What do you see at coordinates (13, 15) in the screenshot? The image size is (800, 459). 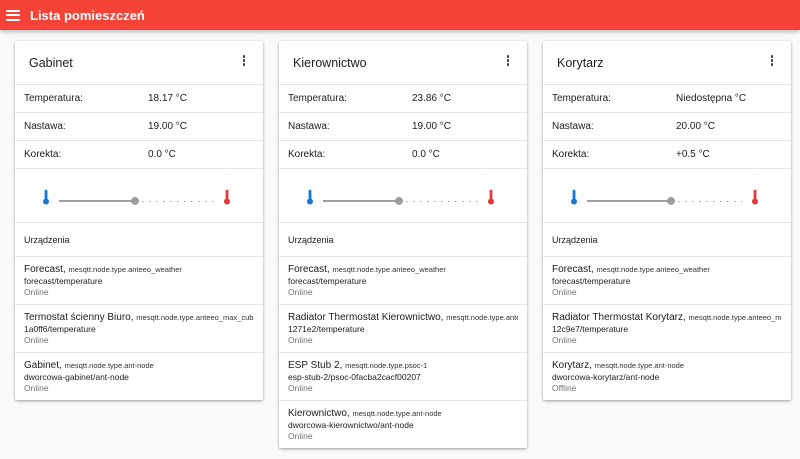 I see `menu-icon` at bounding box center [13, 15].